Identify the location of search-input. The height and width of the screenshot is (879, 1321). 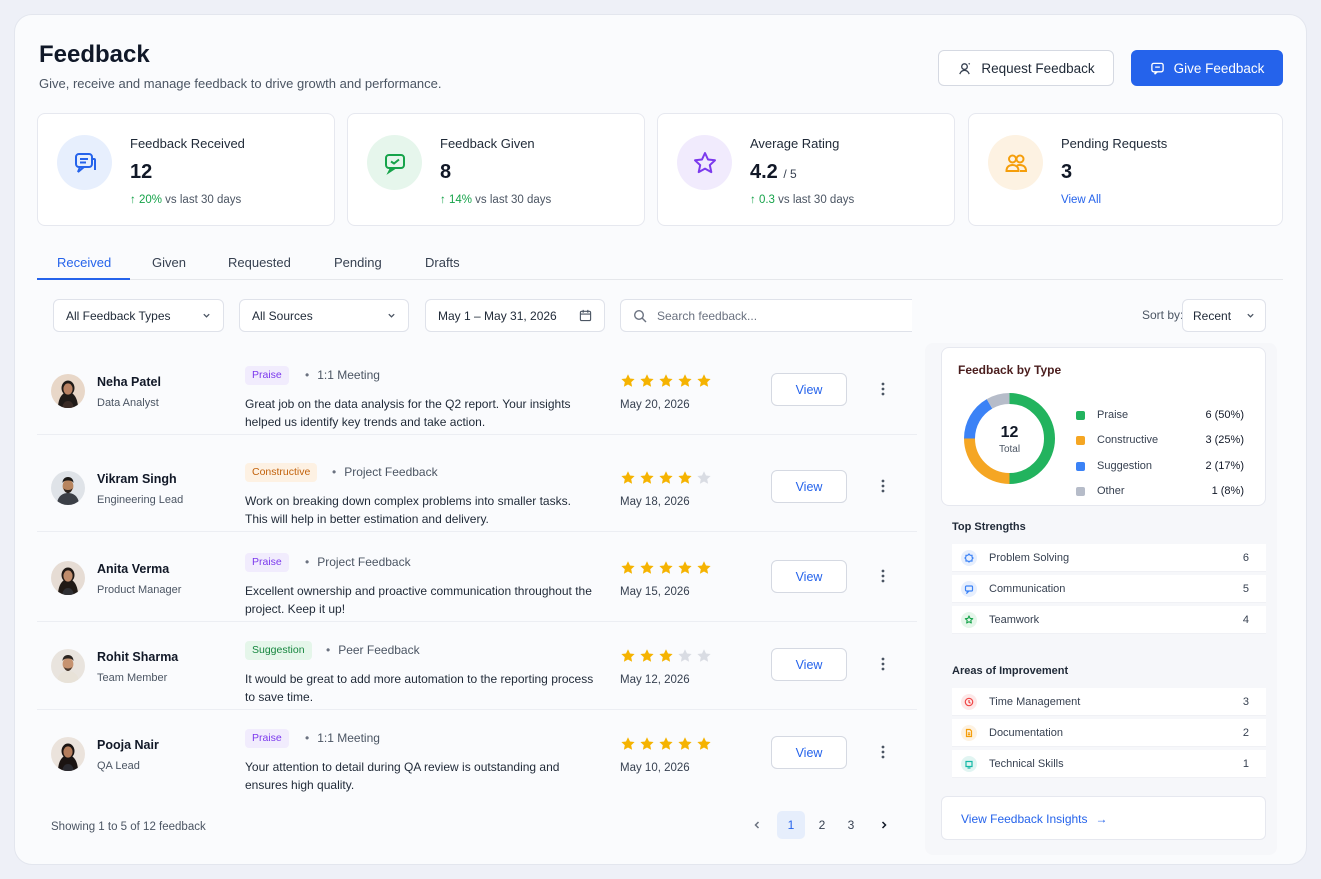
(777, 315).